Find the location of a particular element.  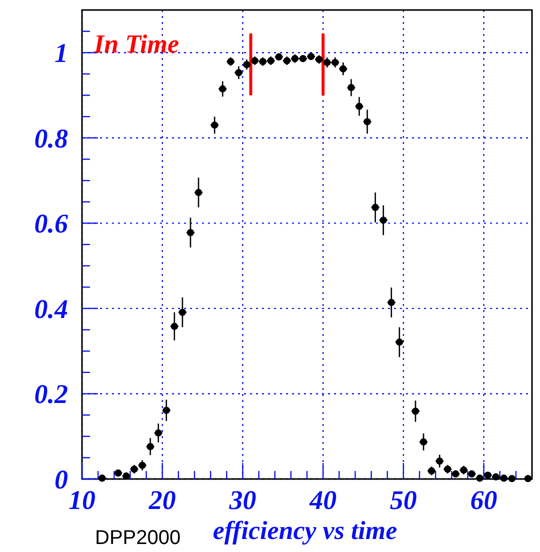

y-tick-label: 0.6 is located at coordinates (51, 223).